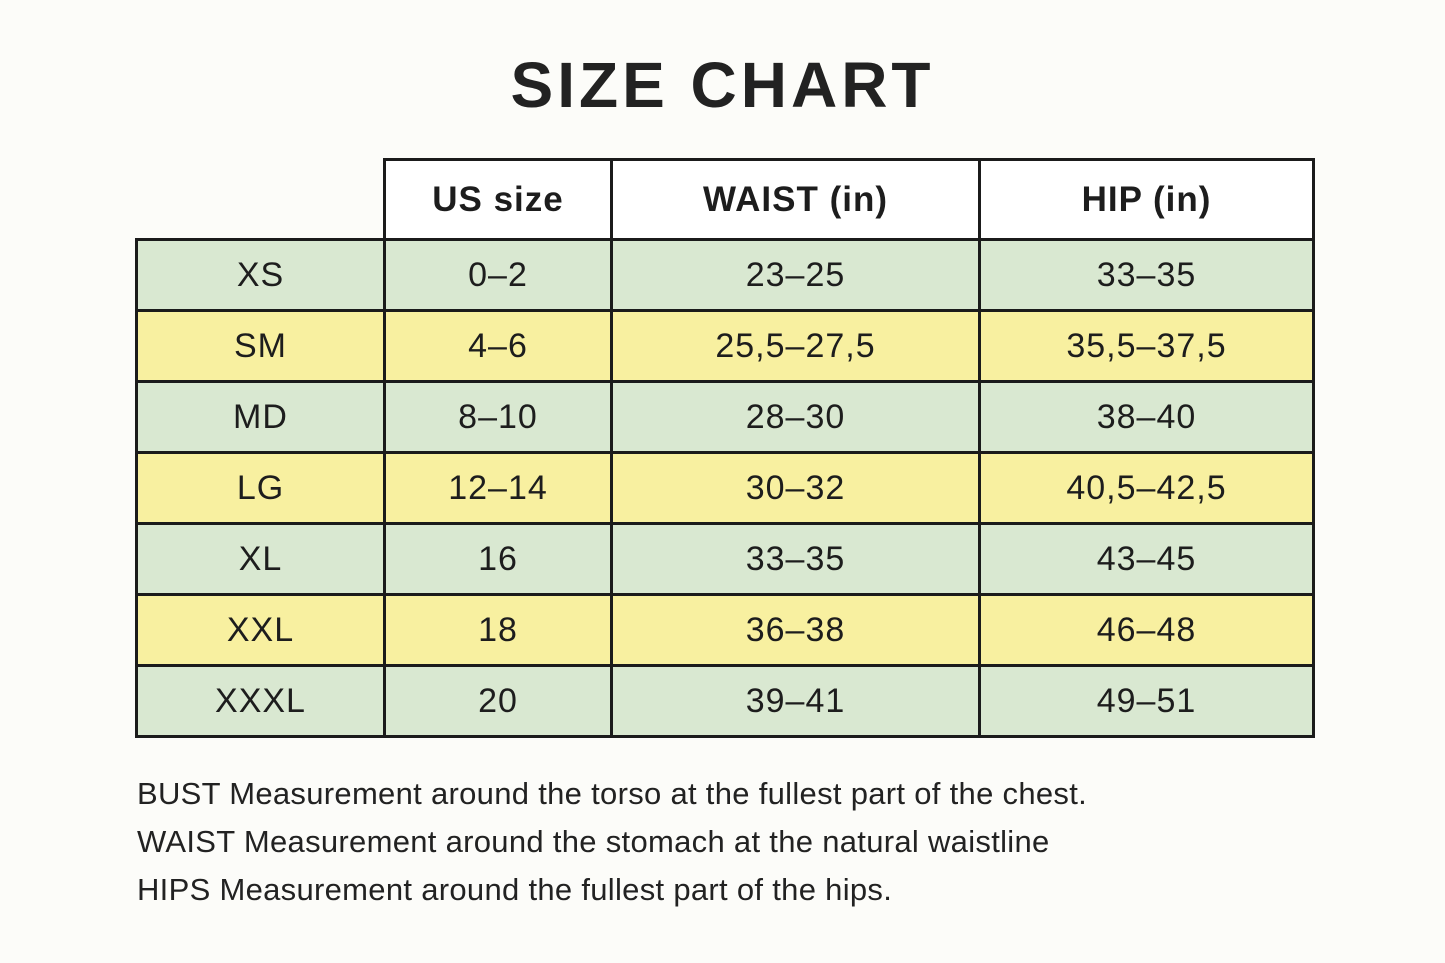  I want to click on table-row-xs: XS 0–2 23–25 33–35, so click(725, 275).